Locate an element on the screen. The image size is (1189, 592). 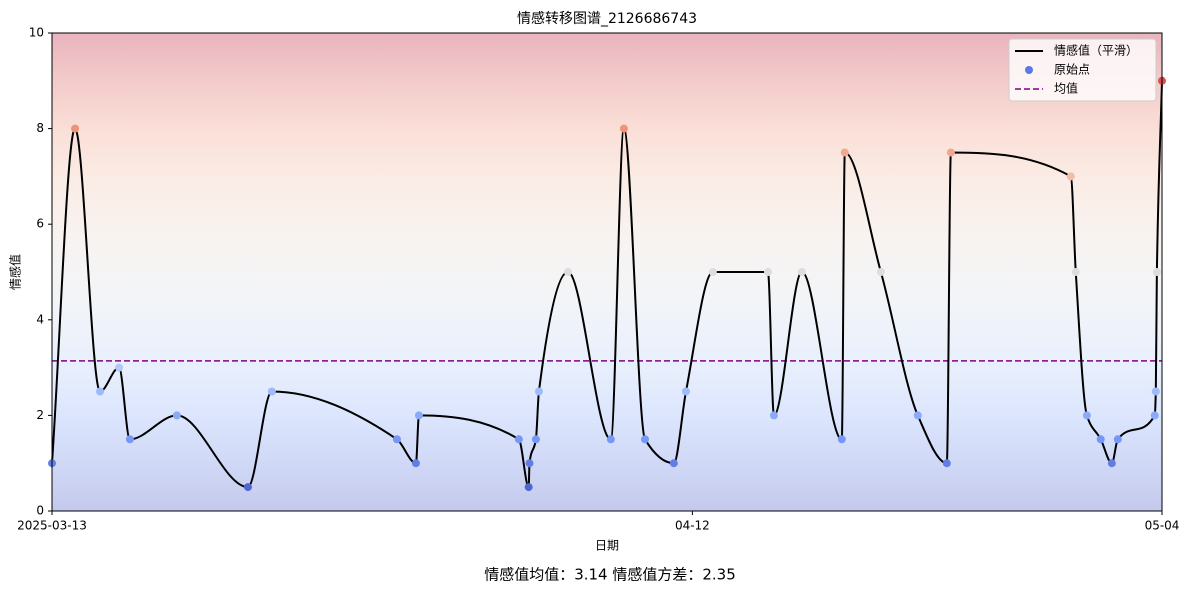
legend-box is located at coordinates (1082, 70).